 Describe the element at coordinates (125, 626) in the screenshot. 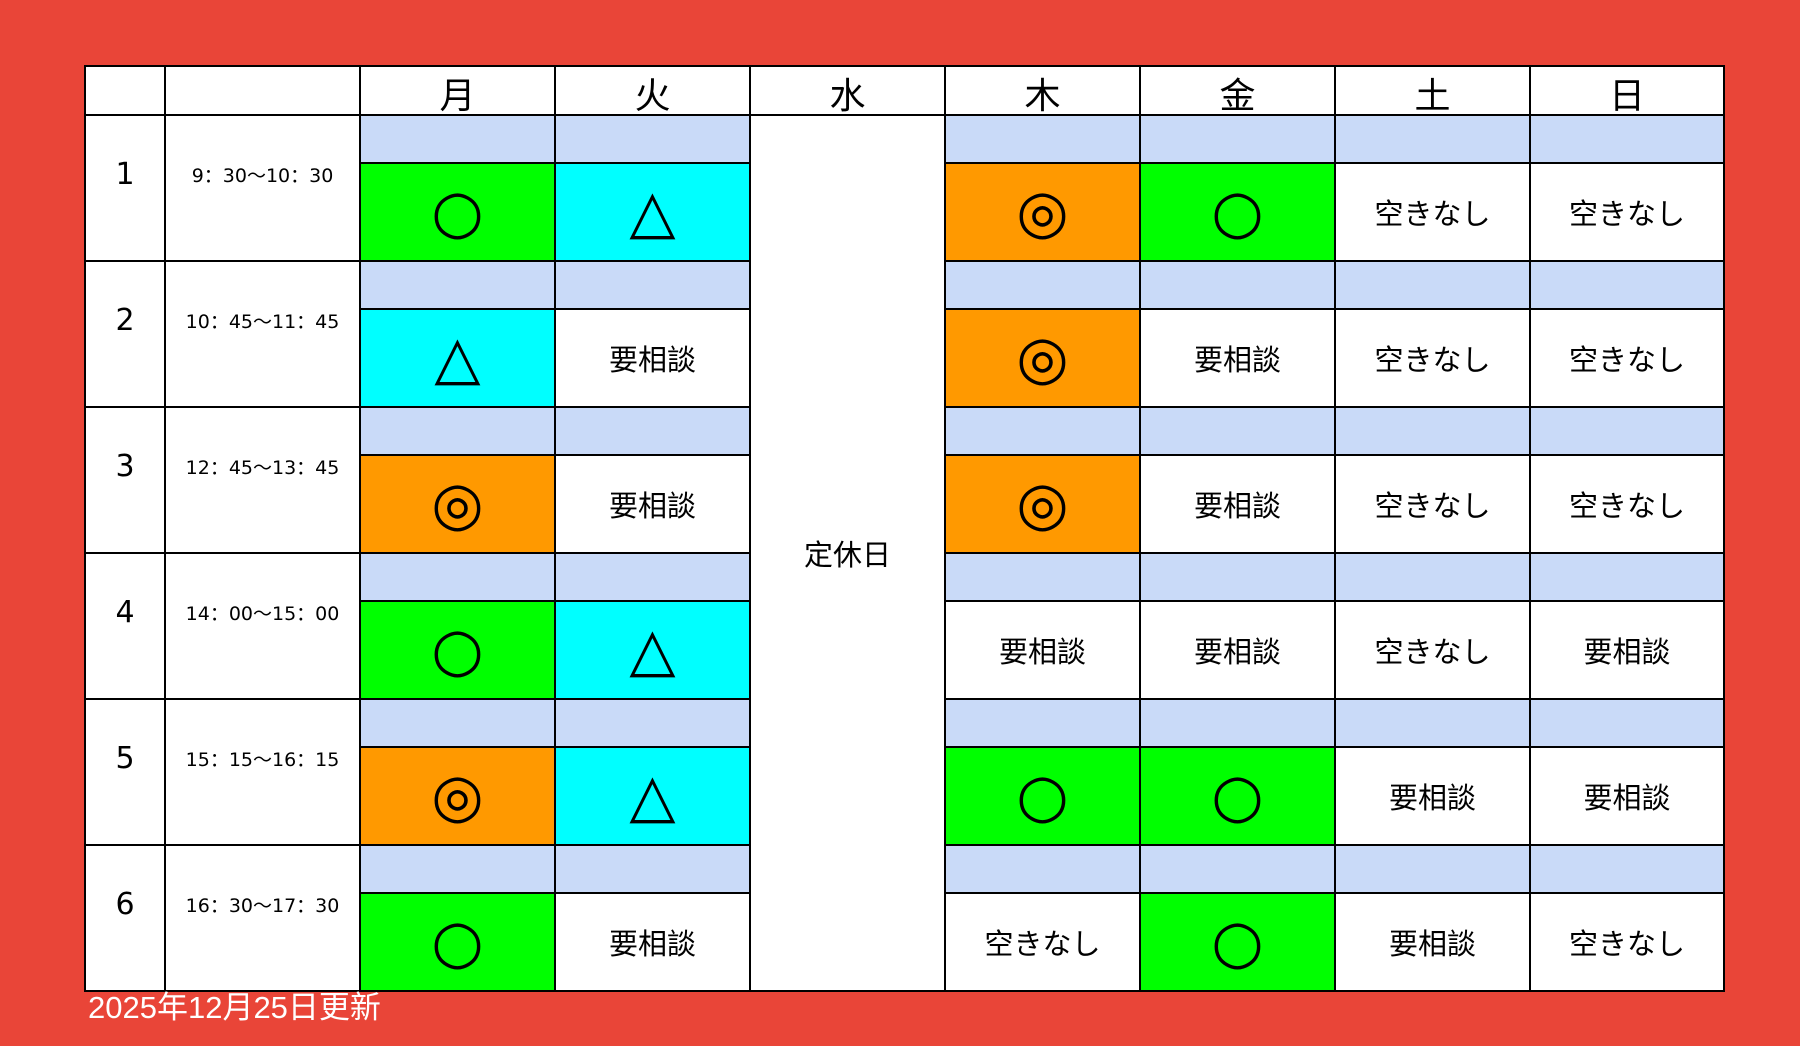

I see `slot-number: 4` at that location.